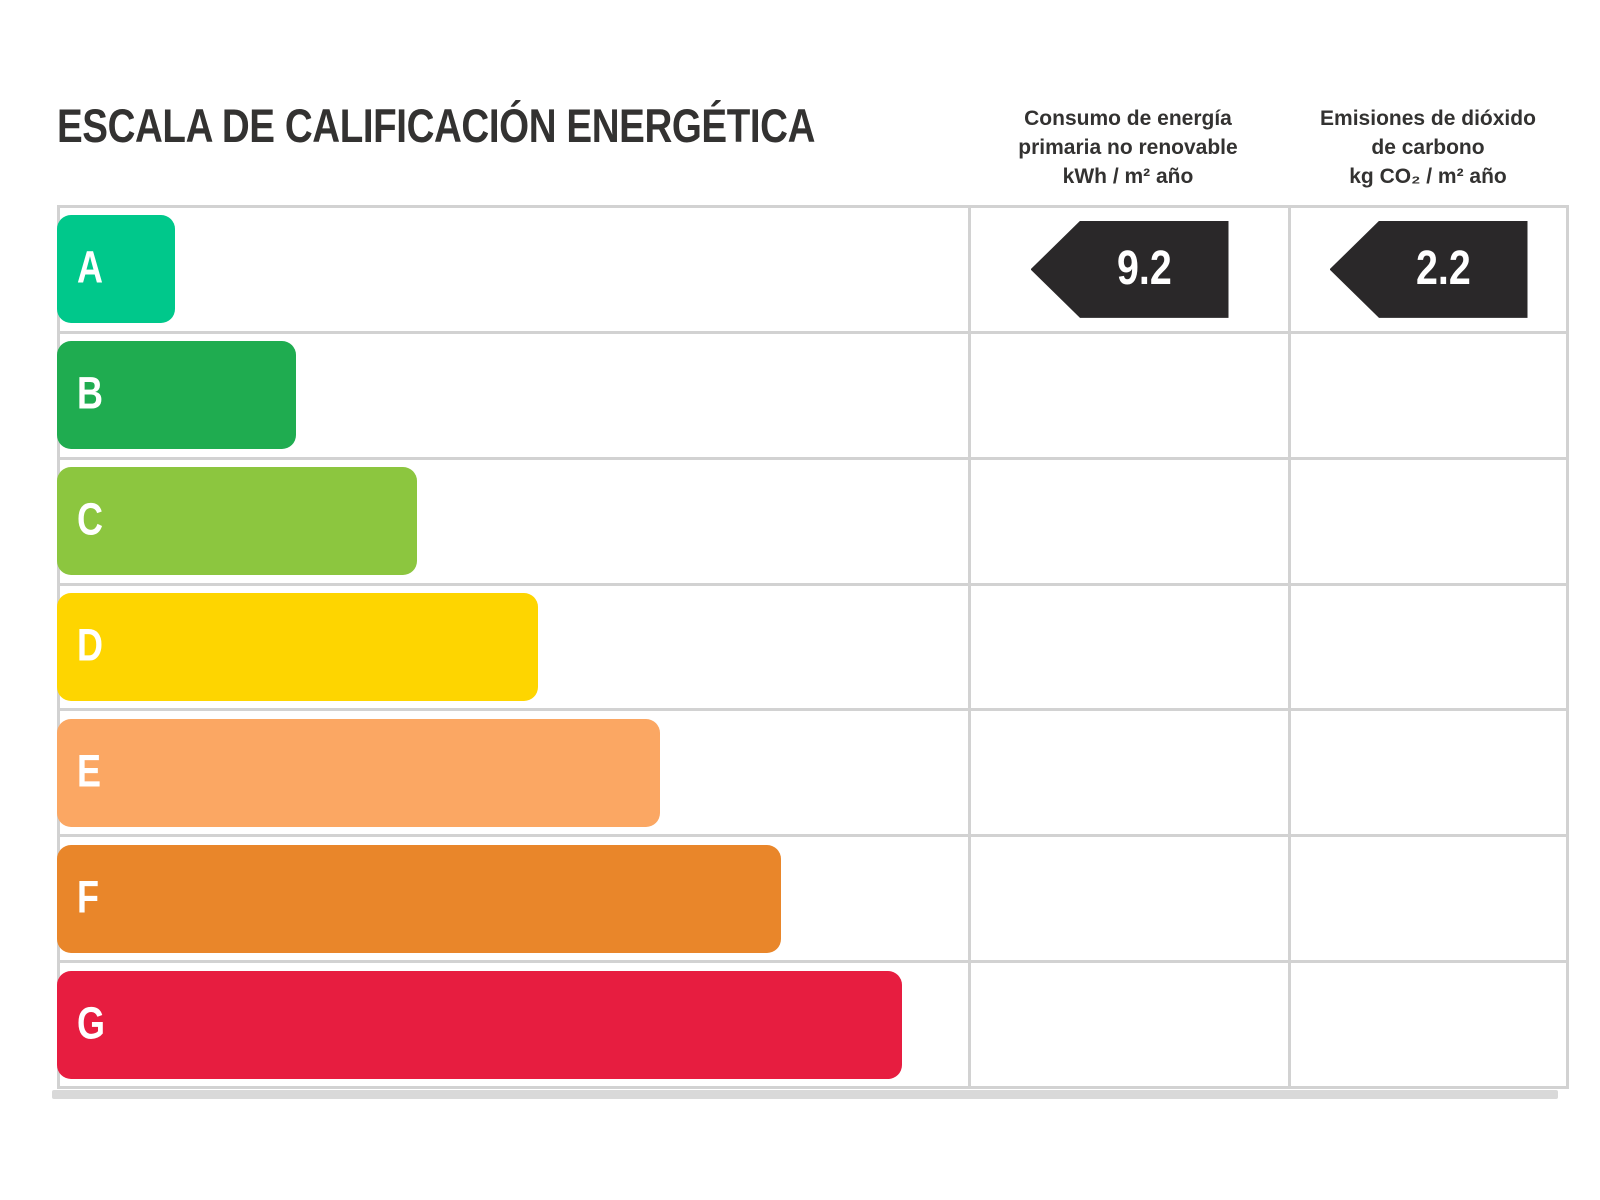 This screenshot has height=1200, width=1600. I want to click on consumo-cell-b, so click(1131, 395).